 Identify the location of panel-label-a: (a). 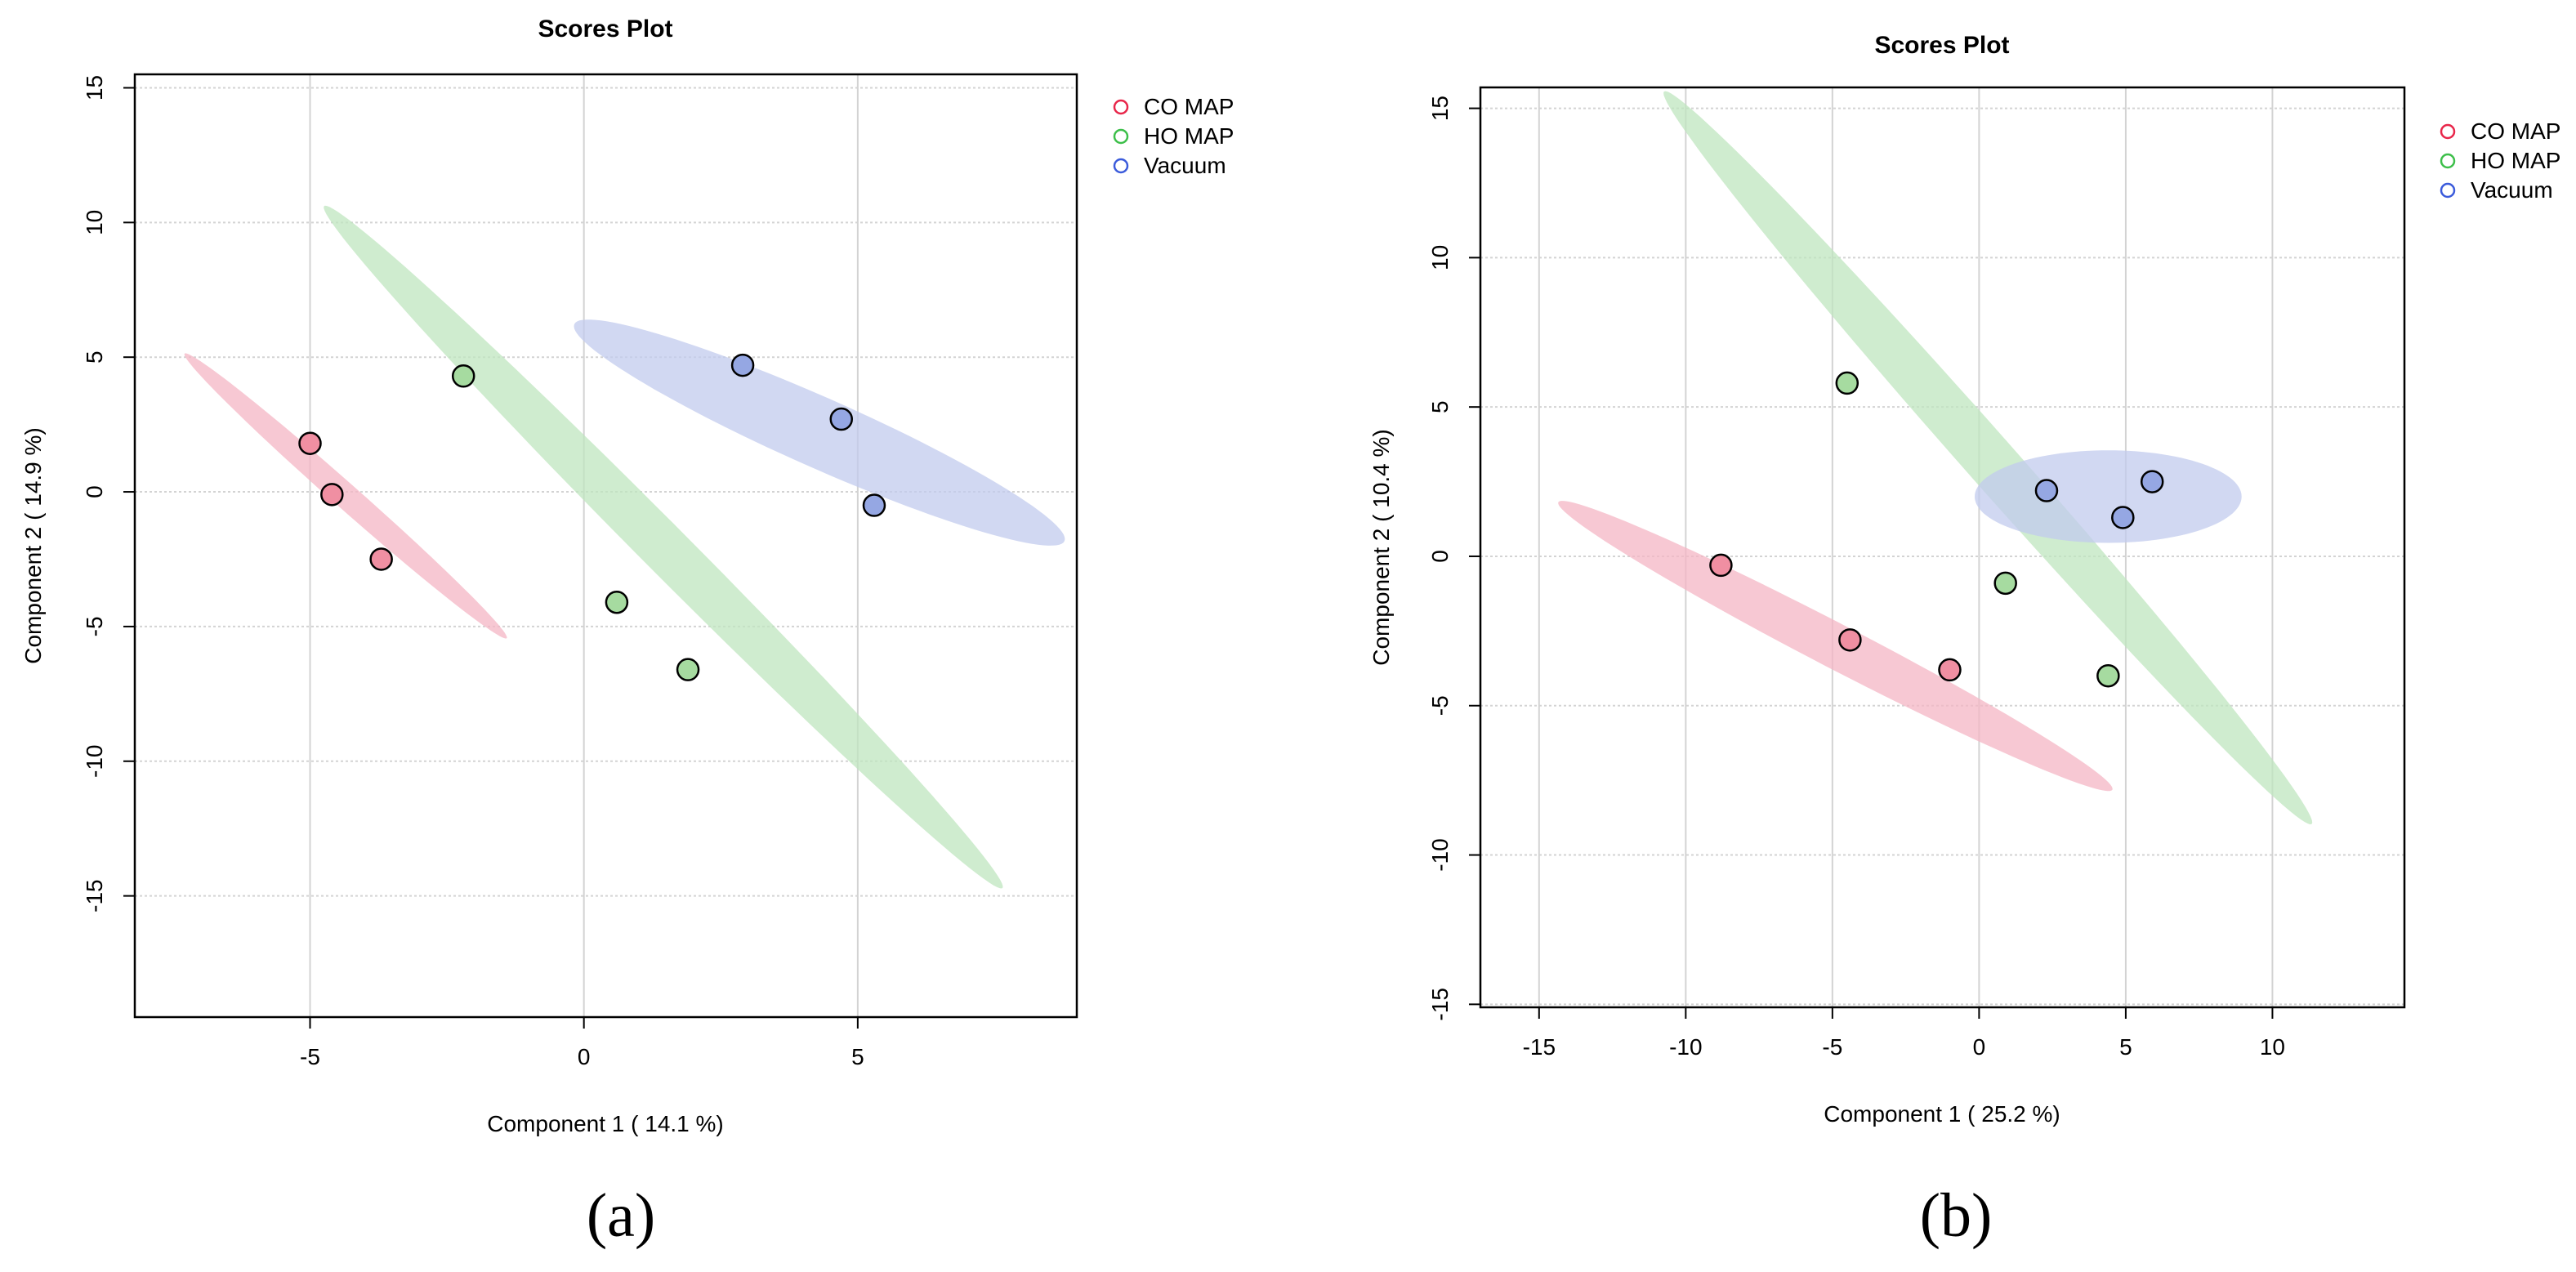
(621, 1215).